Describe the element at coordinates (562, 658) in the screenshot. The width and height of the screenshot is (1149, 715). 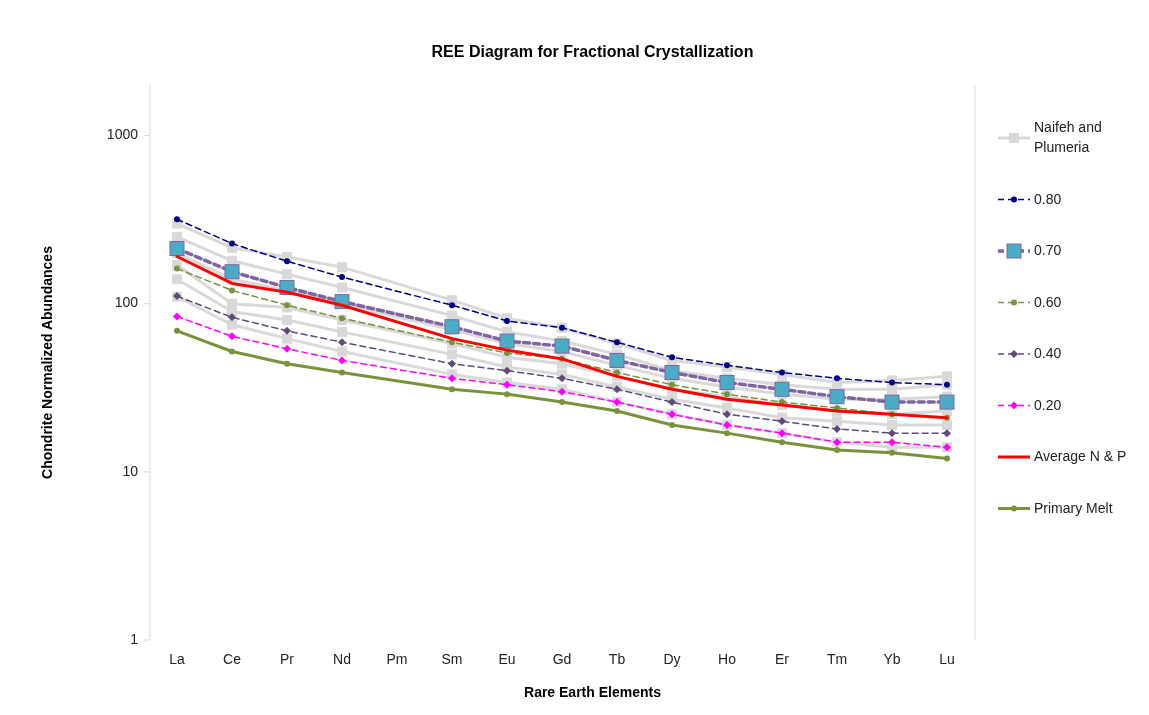
I see `x-tick-label: Gd` at that location.